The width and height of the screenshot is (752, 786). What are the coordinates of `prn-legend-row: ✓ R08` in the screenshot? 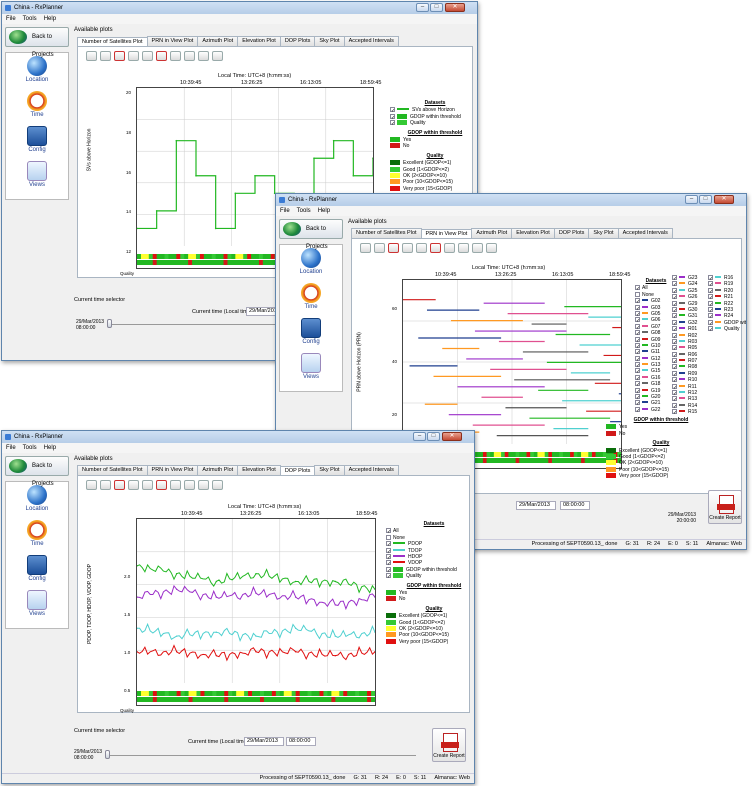 It's located at (692, 367).